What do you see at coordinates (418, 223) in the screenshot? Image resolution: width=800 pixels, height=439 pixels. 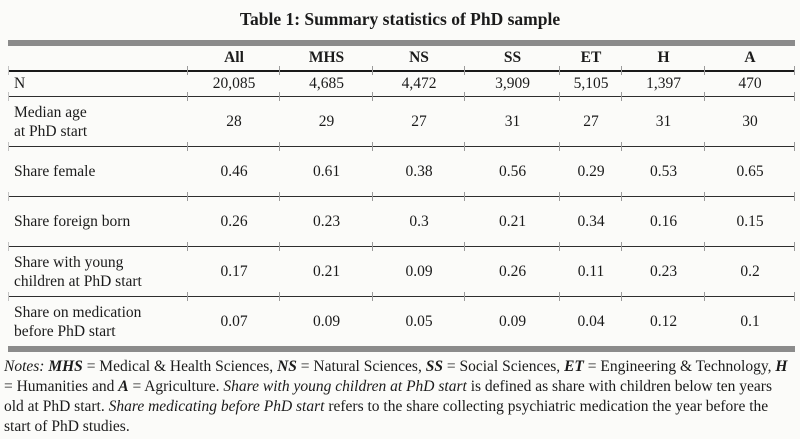 I see `table-cell: 0.3` at bounding box center [418, 223].